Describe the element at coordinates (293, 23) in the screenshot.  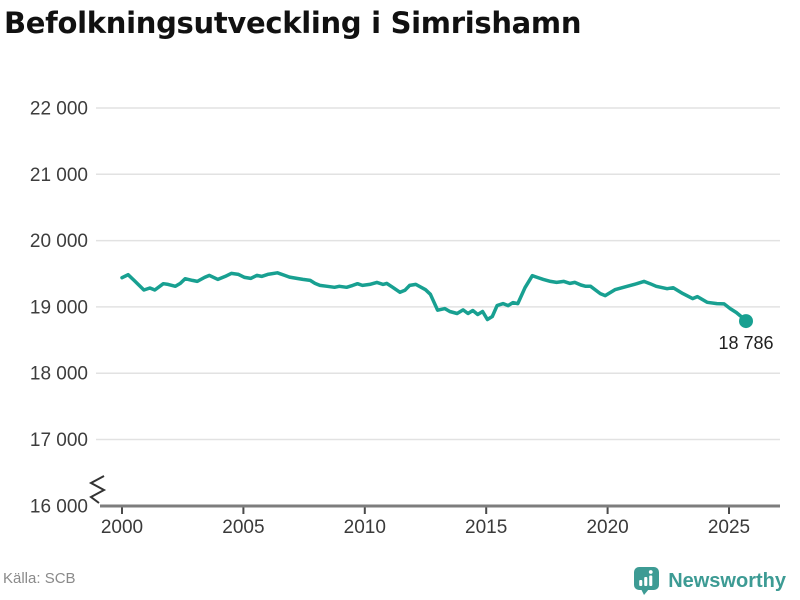
I see `chart-title: Befolkningsutveckling i Simrishamn` at that location.